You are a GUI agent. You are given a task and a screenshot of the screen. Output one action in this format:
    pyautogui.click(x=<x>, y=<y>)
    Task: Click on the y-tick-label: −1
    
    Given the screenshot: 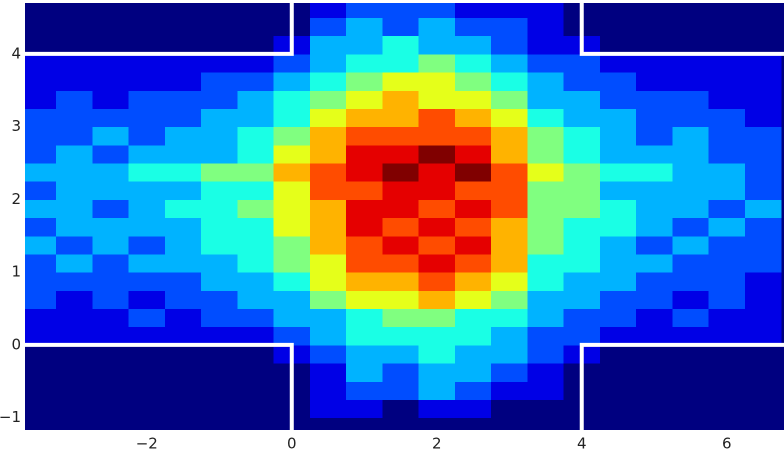 What is the action you would take?
    pyautogui.click(x=10, y=417)
    